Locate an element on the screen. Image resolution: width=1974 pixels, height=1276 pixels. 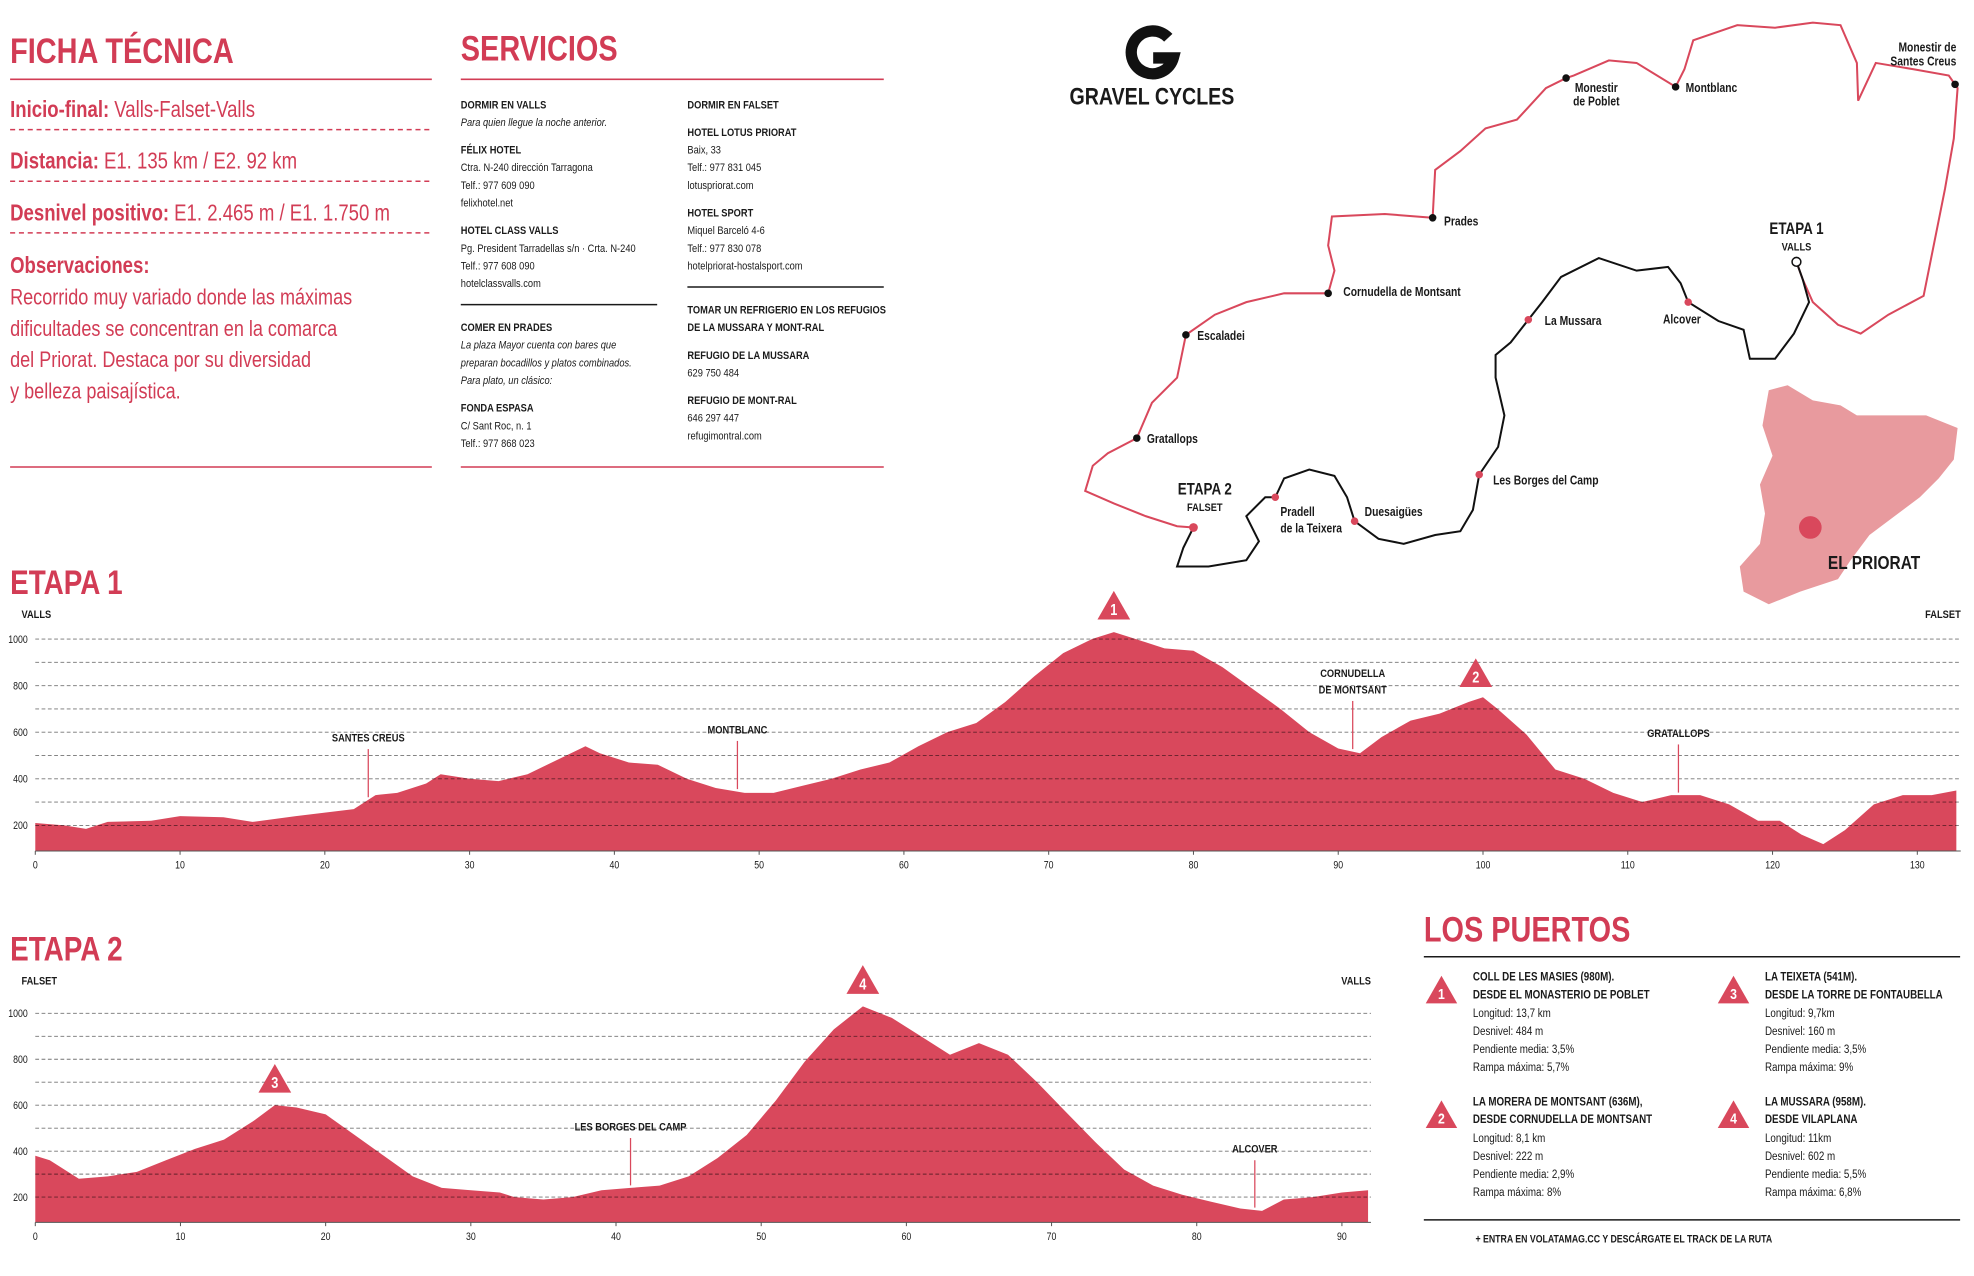
climb-detail: Pendiente media: 2,9% is located at coordinates (1524, 1174).